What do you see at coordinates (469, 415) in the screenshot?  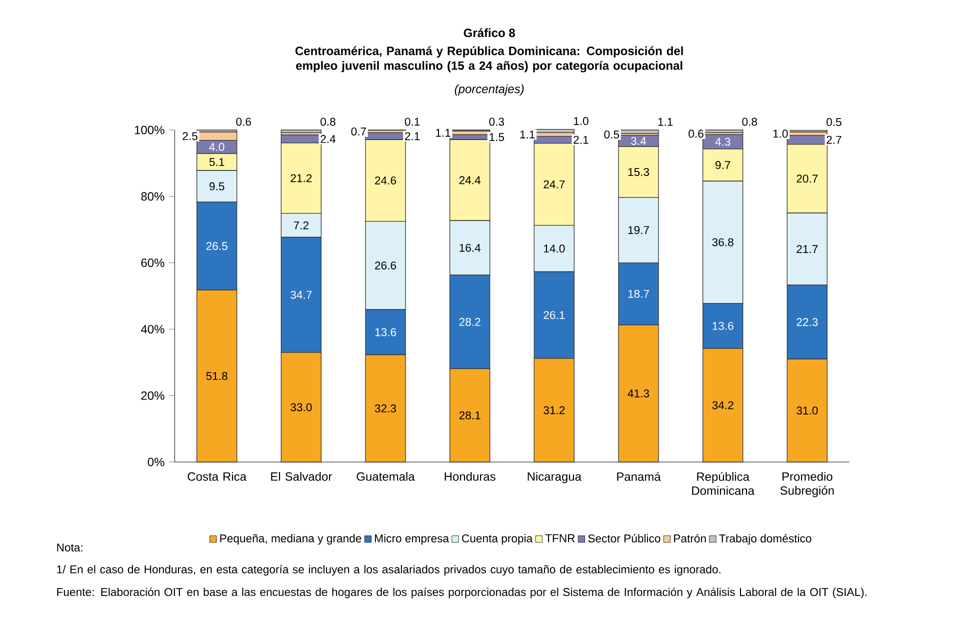 I see `data-label: 28.1` at bounding box center [469, 415].